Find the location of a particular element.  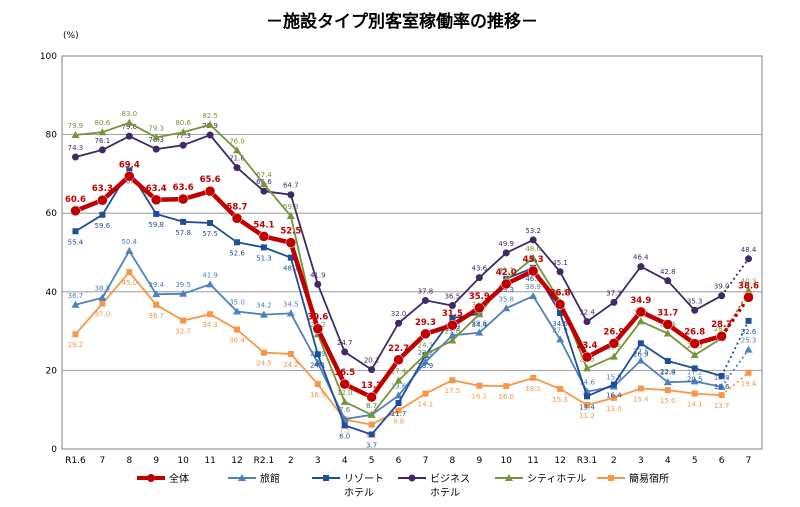

data-label: 35.9 is located at coordinates (479, 297).